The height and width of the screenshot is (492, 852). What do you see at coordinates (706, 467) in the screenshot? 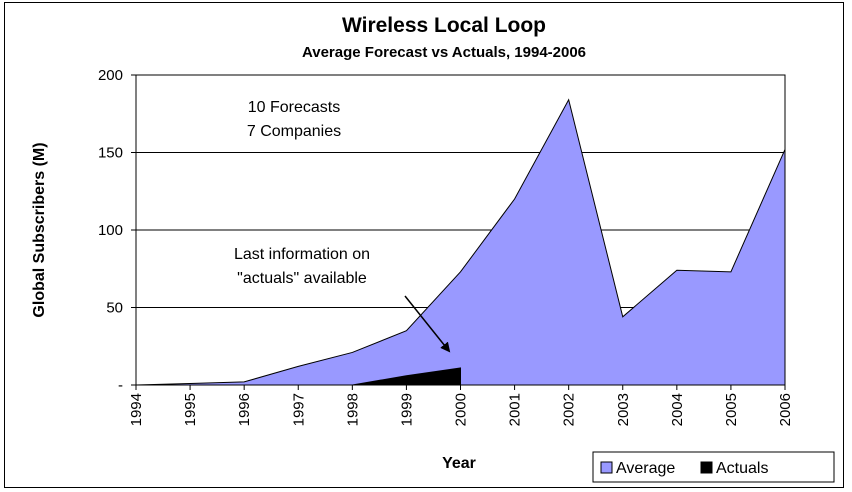
I see `legend-swatch-actuals` at bounding box center [706, 467].